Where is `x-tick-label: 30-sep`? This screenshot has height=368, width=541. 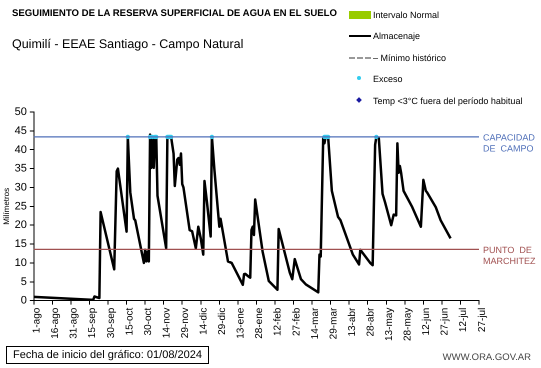 x-tick-label: 30-sep is located at coordinates (111, 322).